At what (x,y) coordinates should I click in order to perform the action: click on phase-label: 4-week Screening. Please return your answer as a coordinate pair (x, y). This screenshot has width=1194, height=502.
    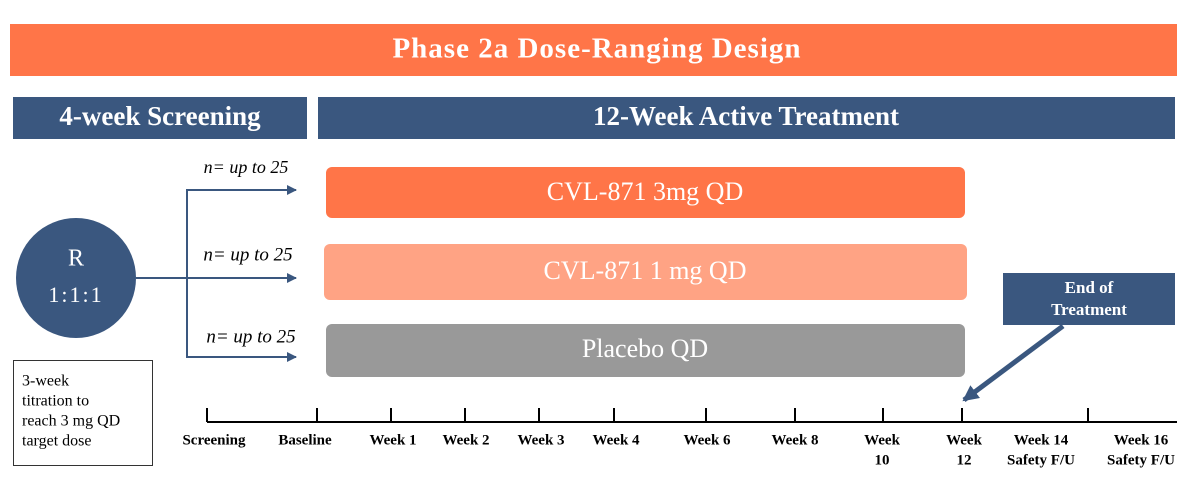
    Looking at the image, I should click on (160, 116).